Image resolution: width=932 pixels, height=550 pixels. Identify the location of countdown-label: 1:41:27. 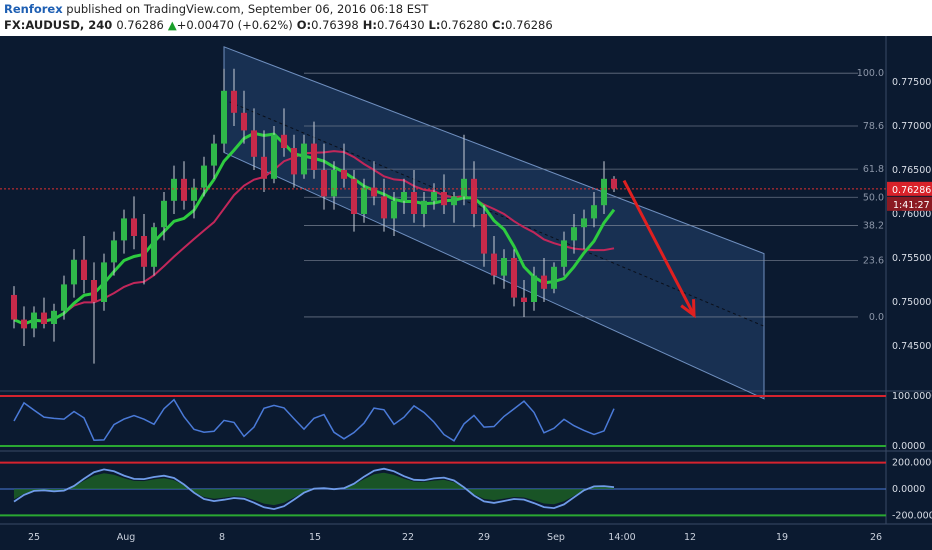
(911, 205).